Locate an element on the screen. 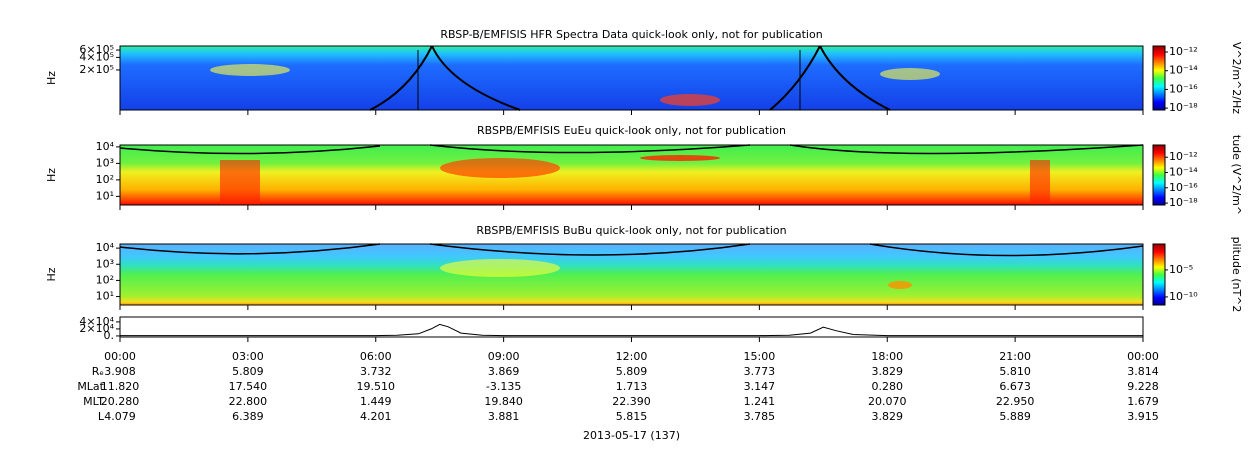 This screenshot has width=1250, height=449. ephemeris-value: 0.280 is located at coordinates (888, 386).